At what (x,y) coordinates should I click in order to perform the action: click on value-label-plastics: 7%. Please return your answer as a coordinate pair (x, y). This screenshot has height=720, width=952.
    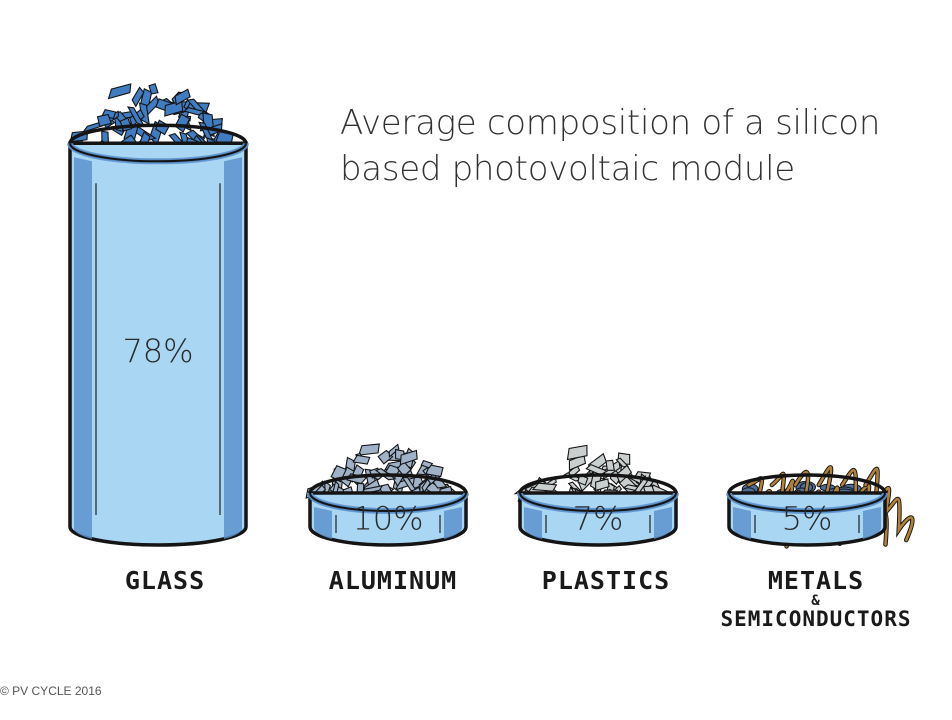
    Looking at the image, I should click on (598, 519).